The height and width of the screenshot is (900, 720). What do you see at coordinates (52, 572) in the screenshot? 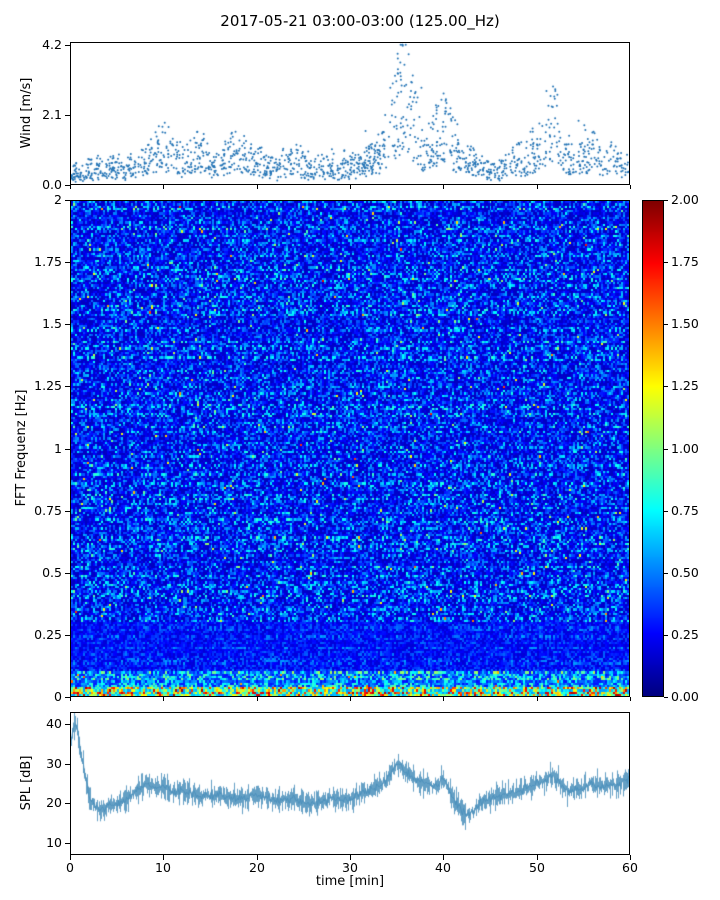
I see `tick-label: 0.5` at bounding box center [52, 572].